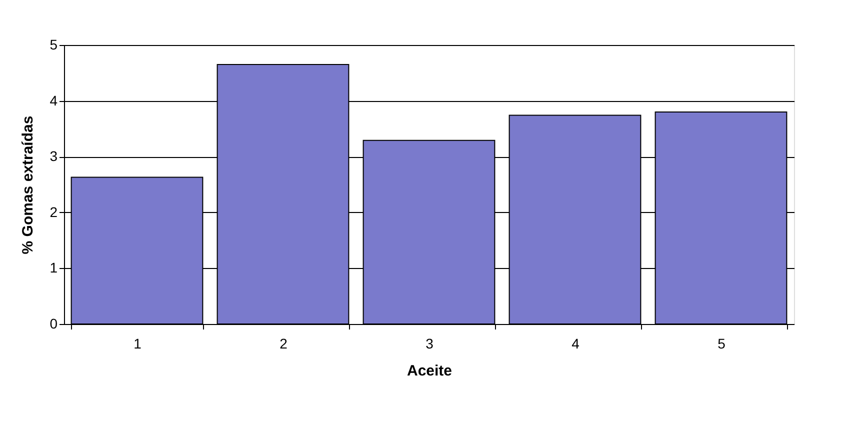 This screenshot has height=432, width=842. Describe the element at coordinates (430, 344) in the screenshot. I see `x-tick-label: 3` at that location.